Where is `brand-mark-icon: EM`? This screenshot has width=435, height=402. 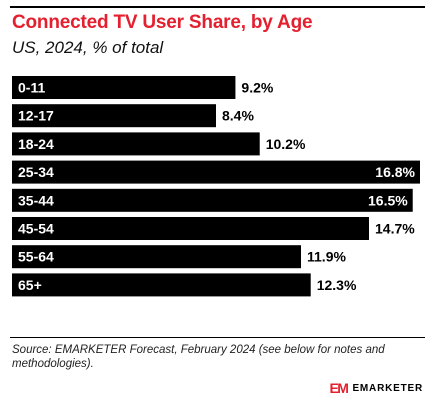 brand-mark-icon: EM is located at coordinates (339, 388).